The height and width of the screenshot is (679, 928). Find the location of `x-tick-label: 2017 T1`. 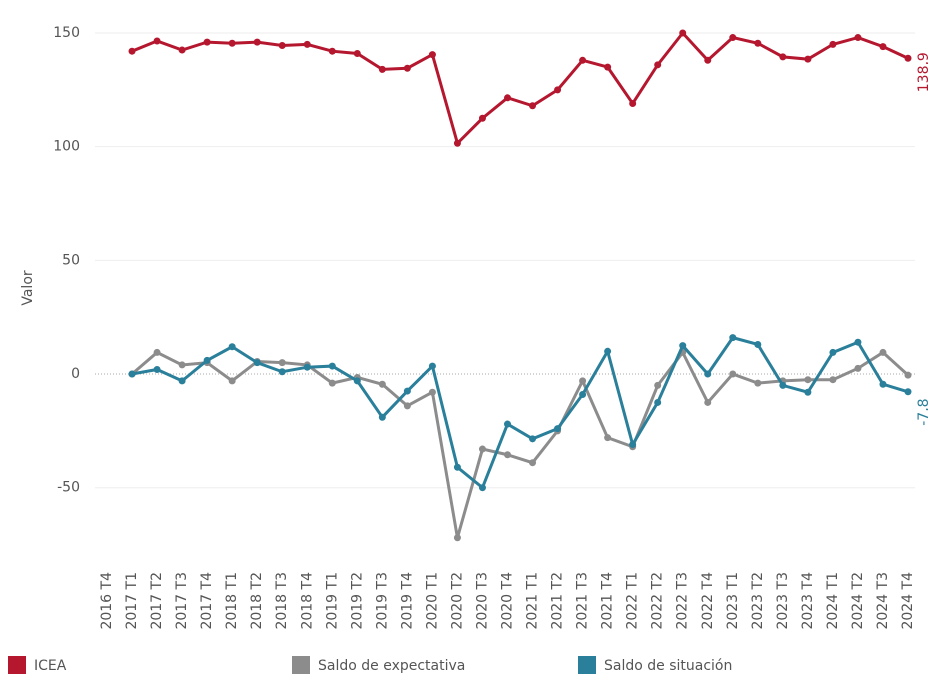

x-tick-label: 2017 T1 is located at coordinates (132, 601).